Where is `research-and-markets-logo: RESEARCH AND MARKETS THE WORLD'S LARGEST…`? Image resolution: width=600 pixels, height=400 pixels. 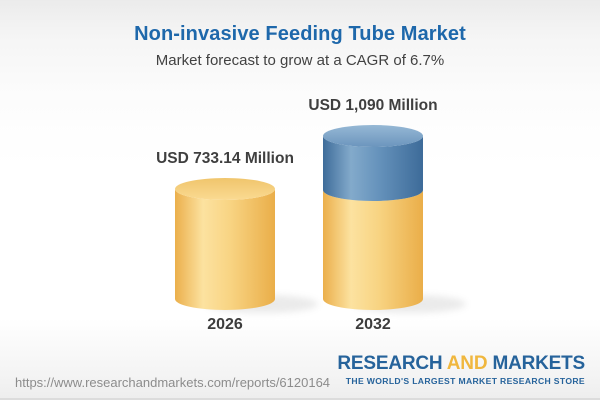 research-and-markets-logo: RESEARCH AND MARKETS THE WORLD'S LARGEST… is located at coordinates (461, 370).